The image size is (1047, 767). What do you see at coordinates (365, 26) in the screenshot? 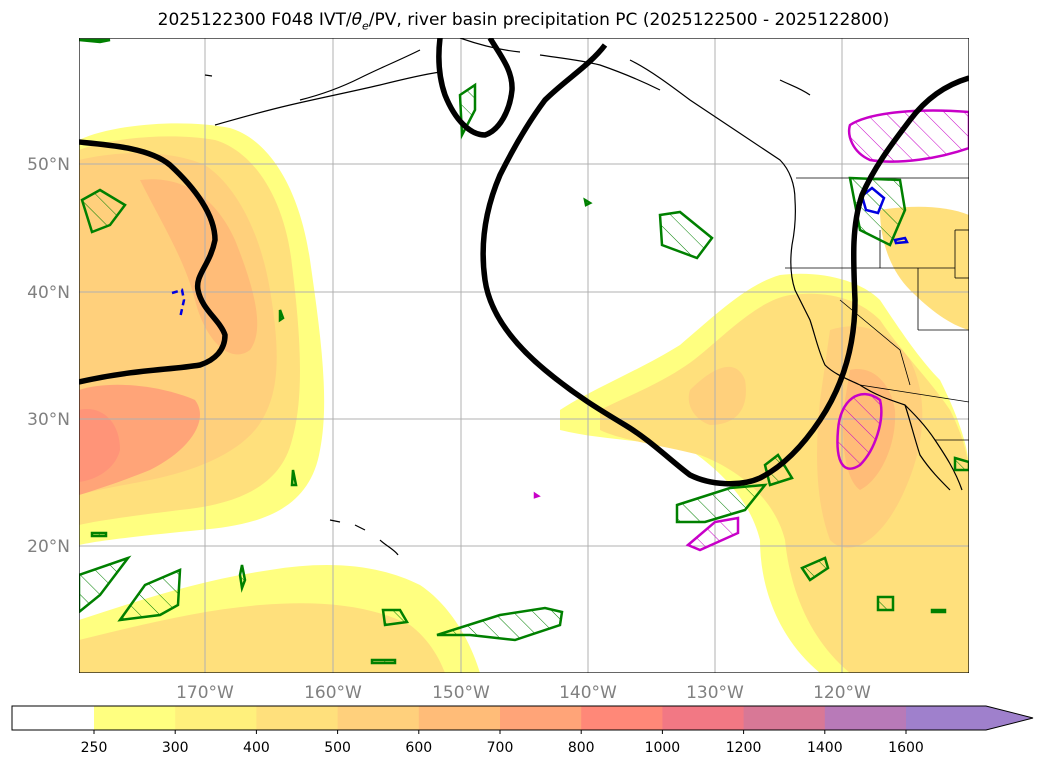
I see `title-subscript: e` at bounding box center [365, 26].